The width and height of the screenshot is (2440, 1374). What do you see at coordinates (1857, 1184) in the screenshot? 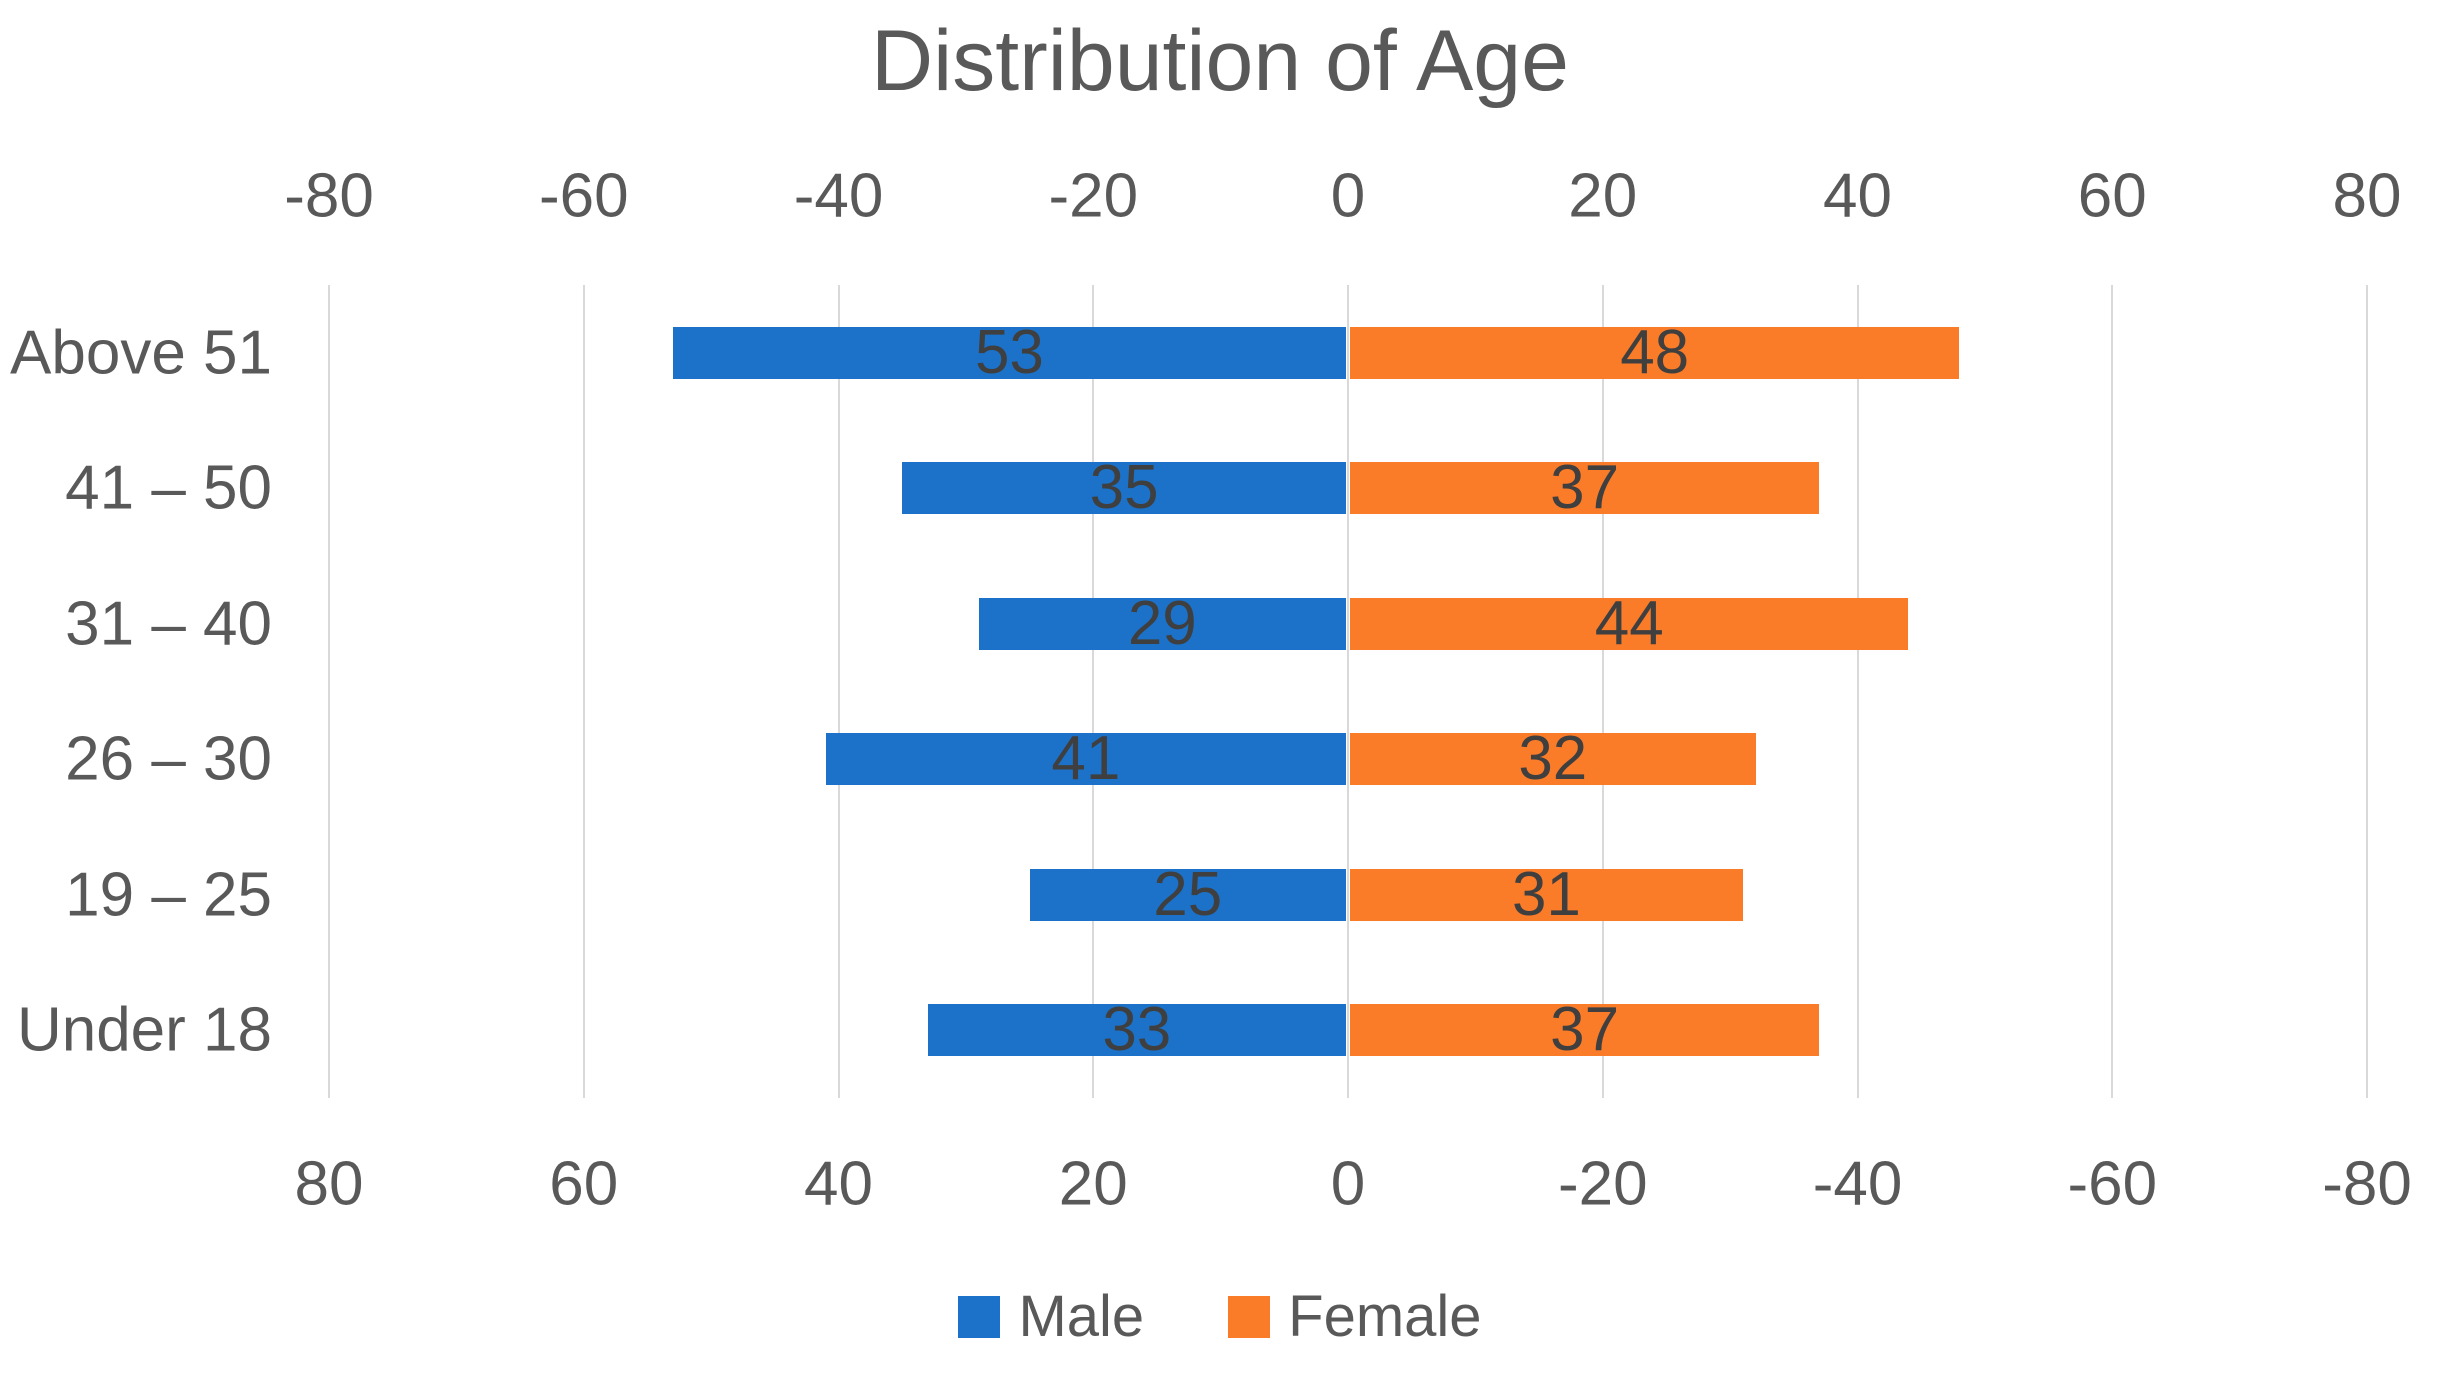
I see `bottom-axis-tick: -40` at bounding box center [1857, 1184].